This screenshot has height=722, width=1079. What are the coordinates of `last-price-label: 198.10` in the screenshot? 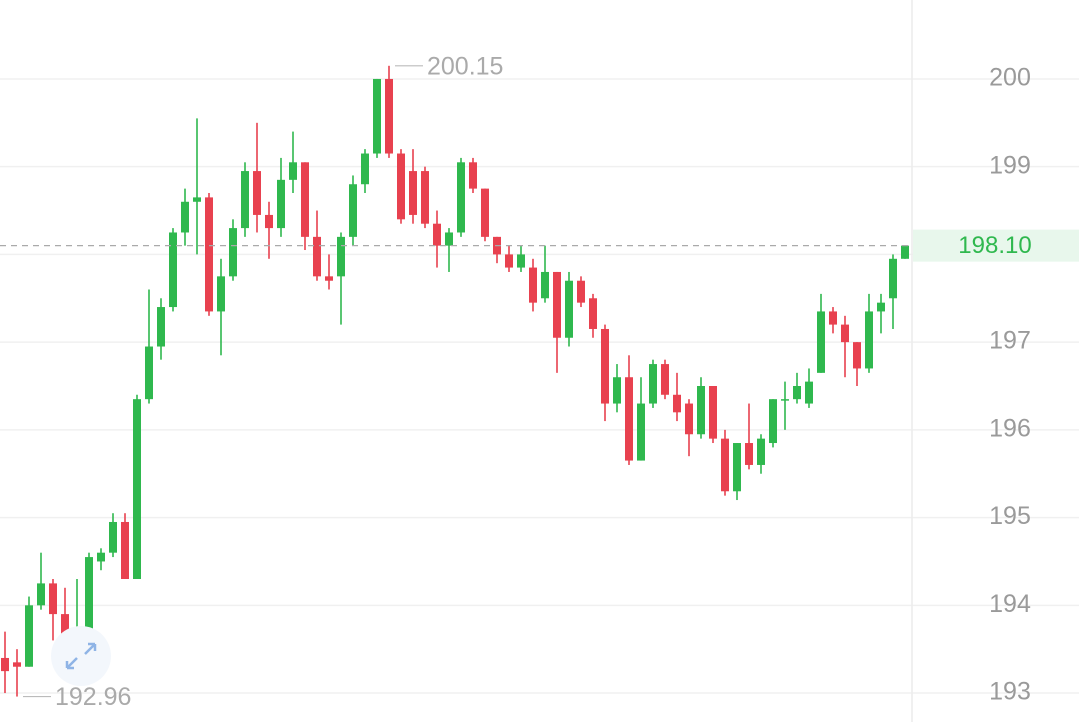 It's located at (994, 245).